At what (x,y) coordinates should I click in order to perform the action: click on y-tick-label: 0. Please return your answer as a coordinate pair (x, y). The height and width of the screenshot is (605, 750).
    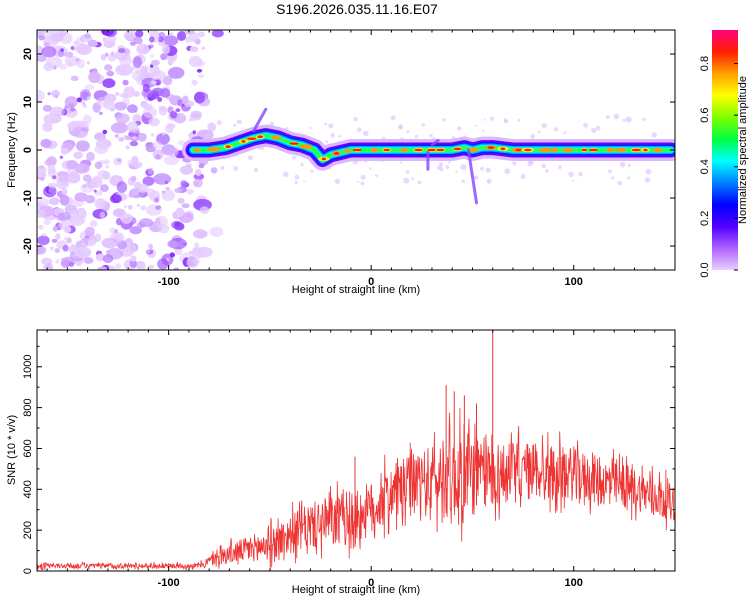
    Looking at the image, I should click on (28, 571).